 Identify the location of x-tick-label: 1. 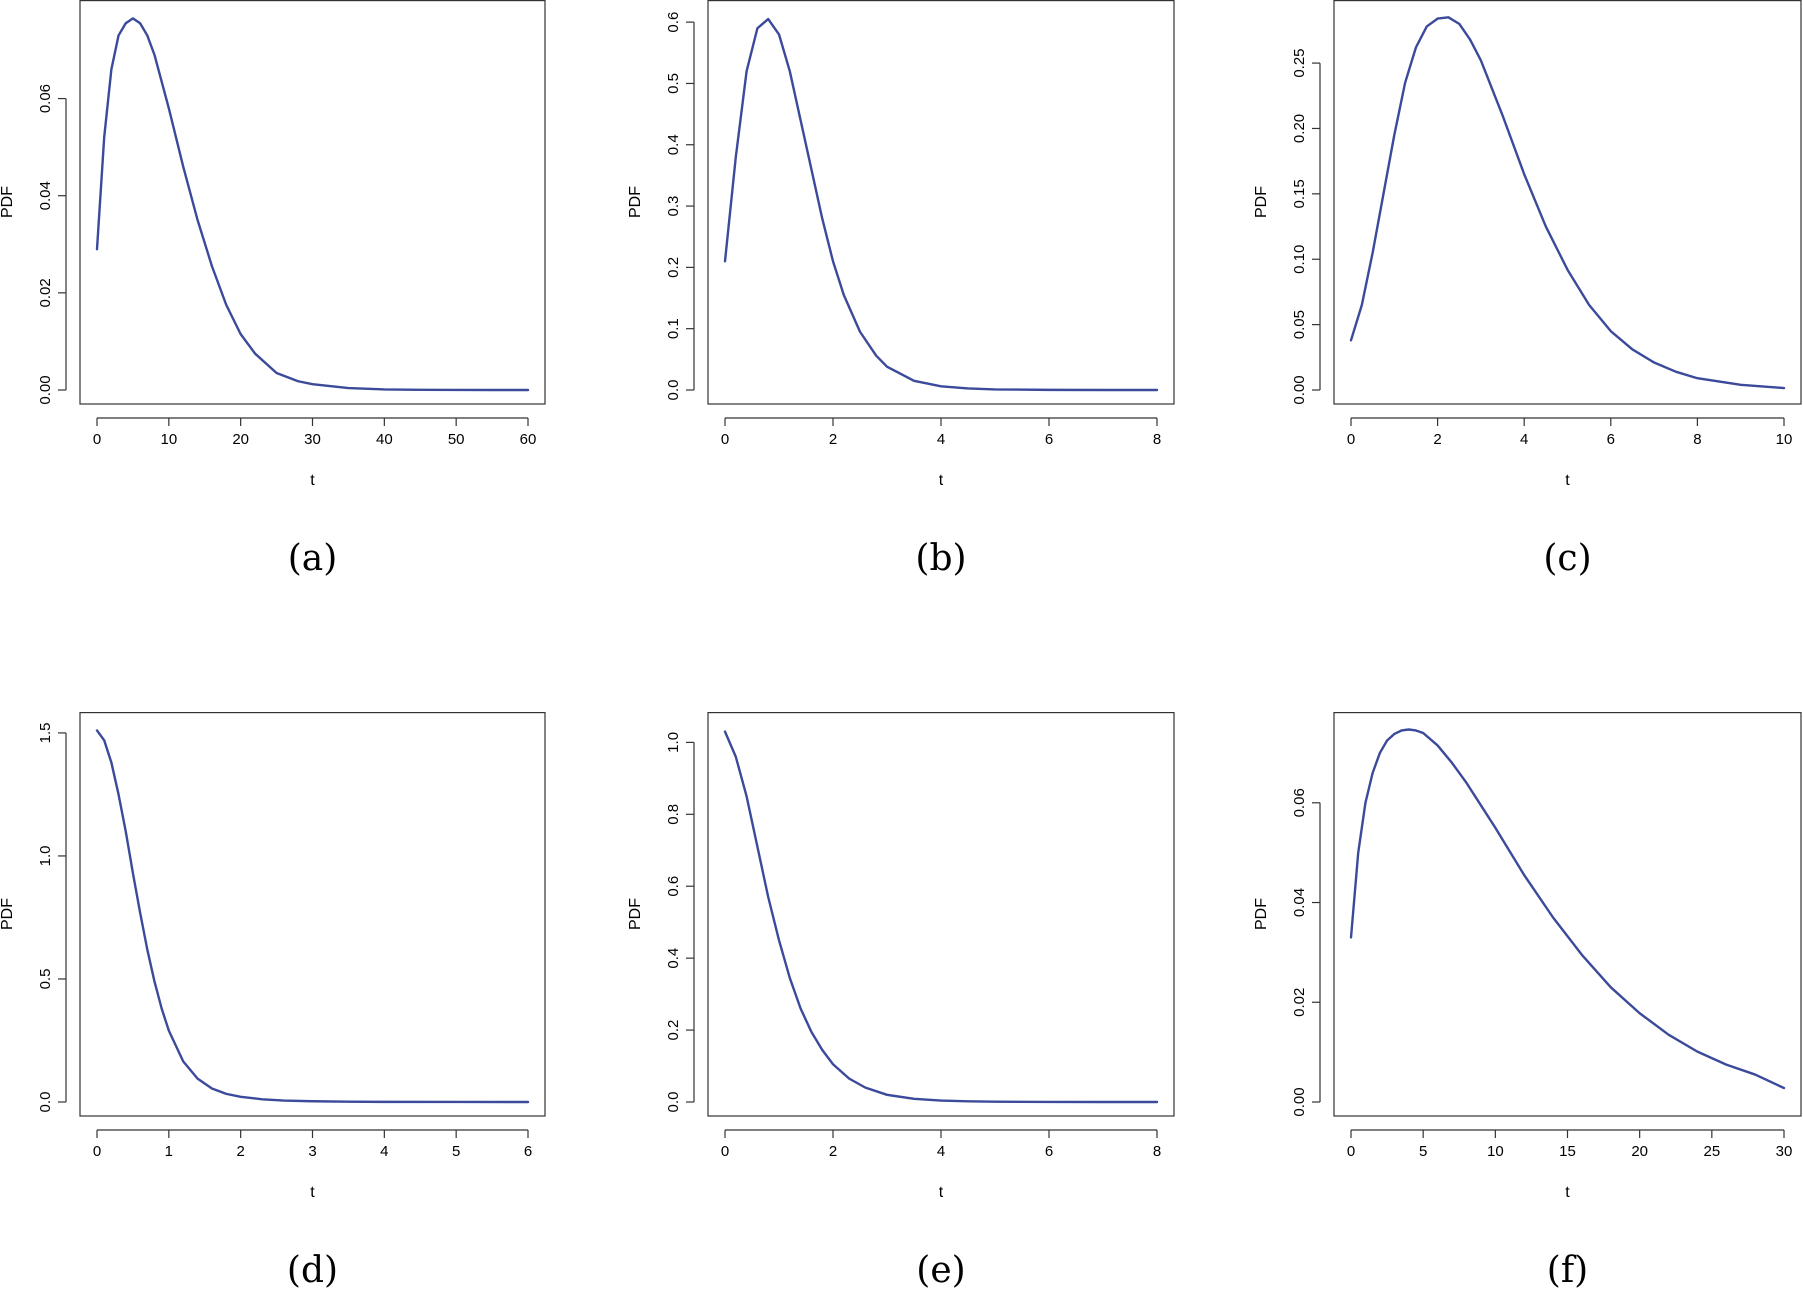
(169, 1151).